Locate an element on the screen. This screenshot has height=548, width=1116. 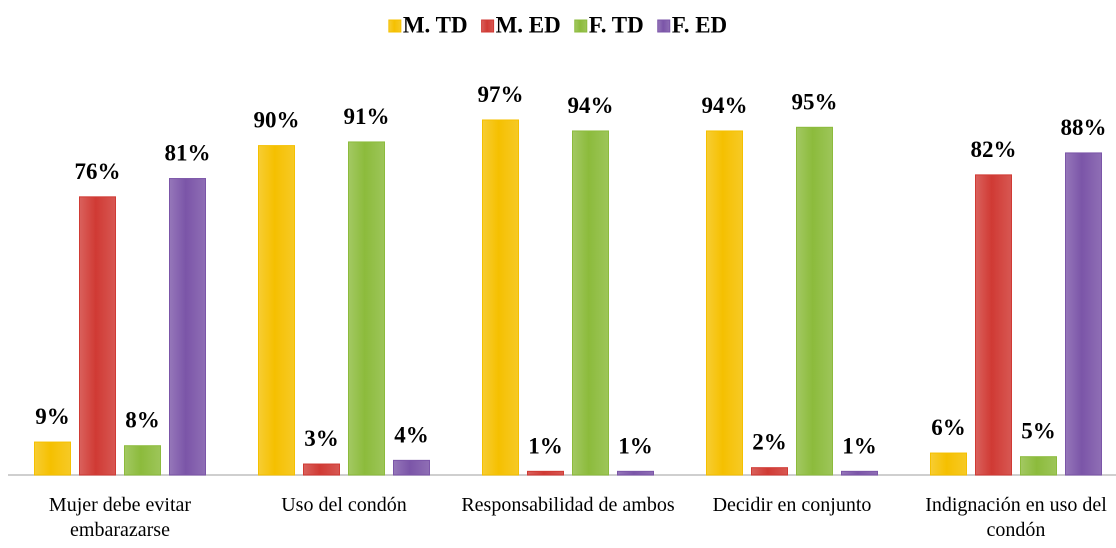
legend-item: M. ED is located at coordinates (521, 24).